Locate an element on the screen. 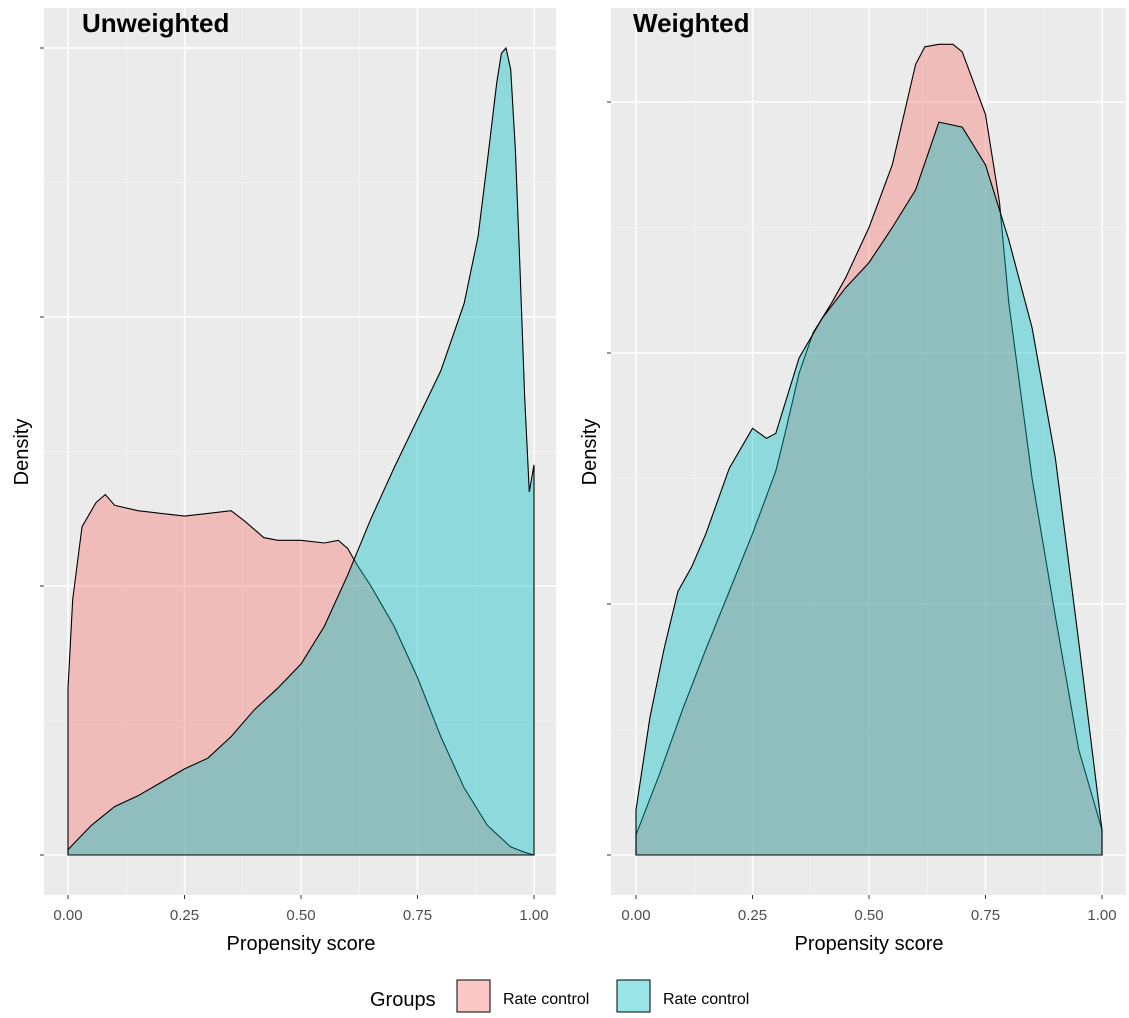 This screenshot has height=1018, width=1129. panel-title: Unweighted is located at coordinates (155, 23).